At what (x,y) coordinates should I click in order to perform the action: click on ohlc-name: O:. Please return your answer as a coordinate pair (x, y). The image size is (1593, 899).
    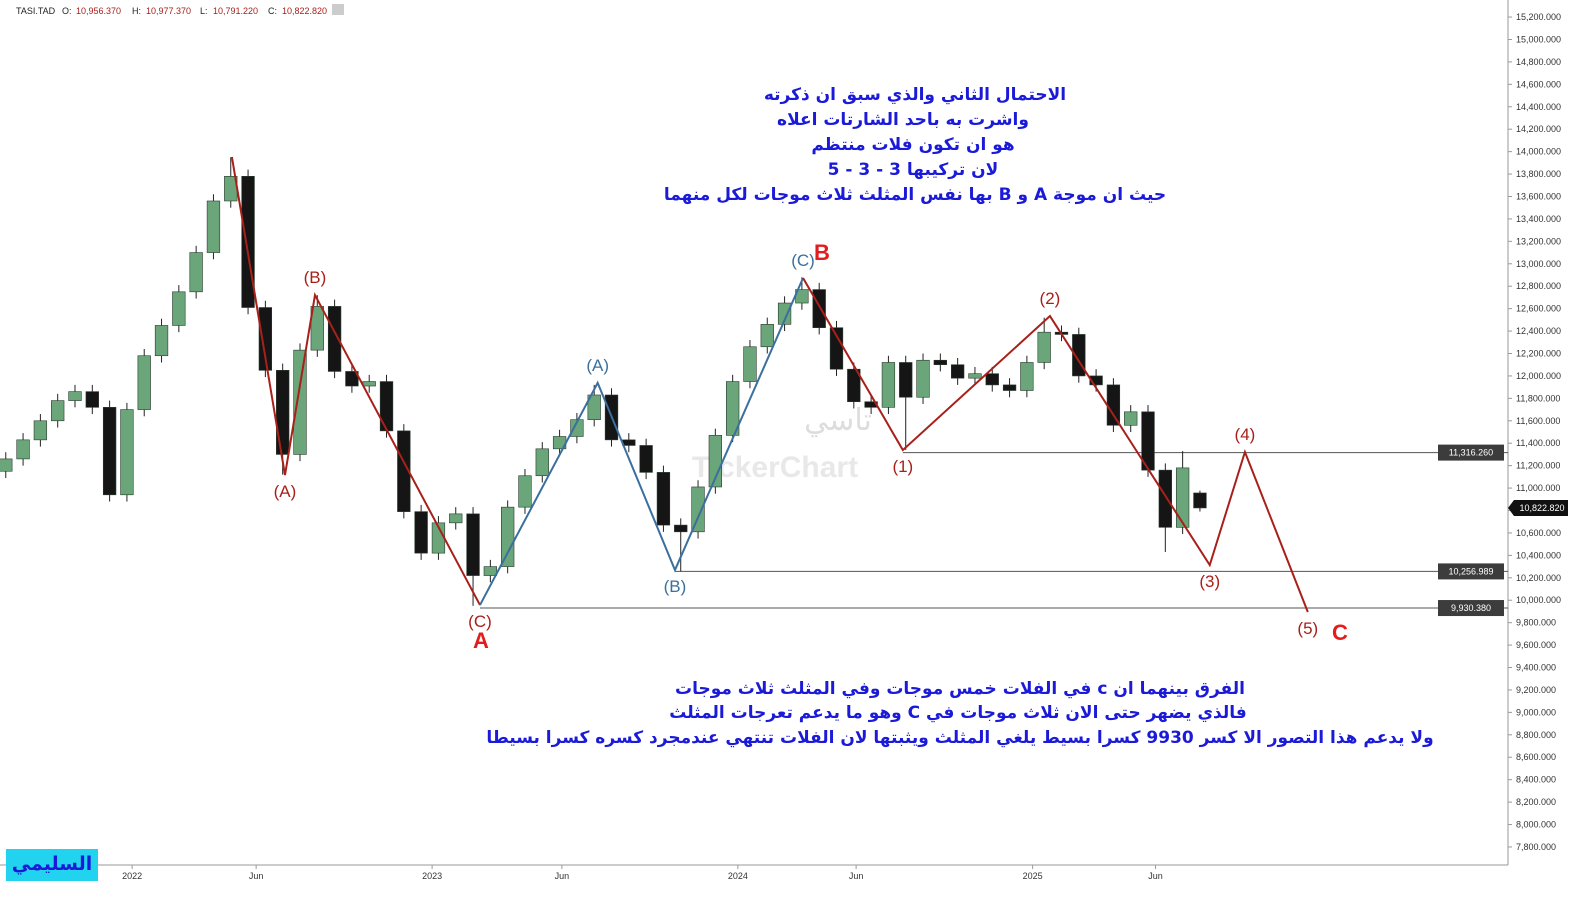
    Looking at the image, I should click on (67, 11).